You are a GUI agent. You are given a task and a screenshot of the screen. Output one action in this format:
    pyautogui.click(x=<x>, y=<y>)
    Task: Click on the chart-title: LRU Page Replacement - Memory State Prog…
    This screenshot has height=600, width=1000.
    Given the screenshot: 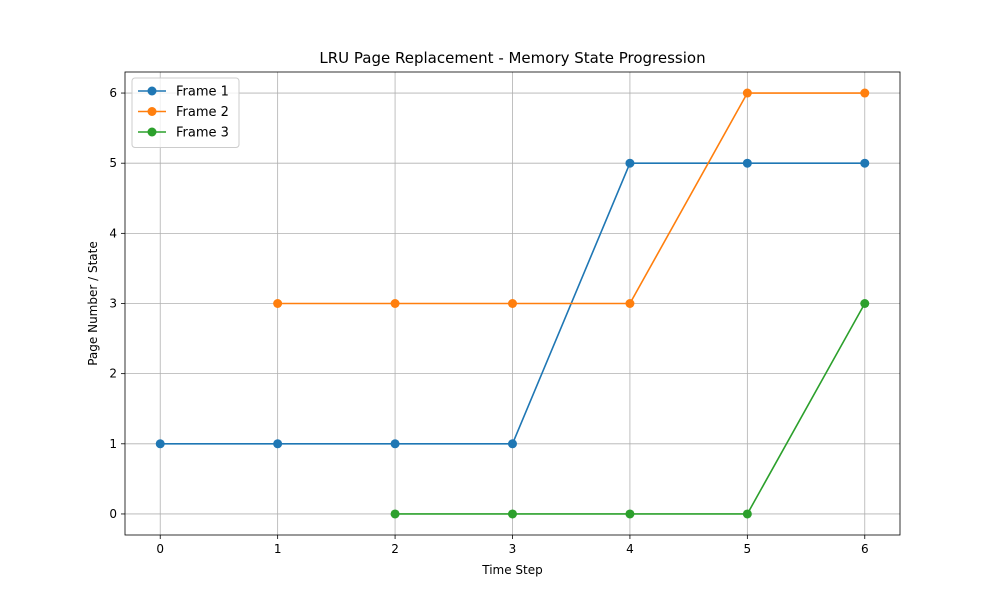 What is the action you would take?
    pyautogui.click(x=512, y=58)
    